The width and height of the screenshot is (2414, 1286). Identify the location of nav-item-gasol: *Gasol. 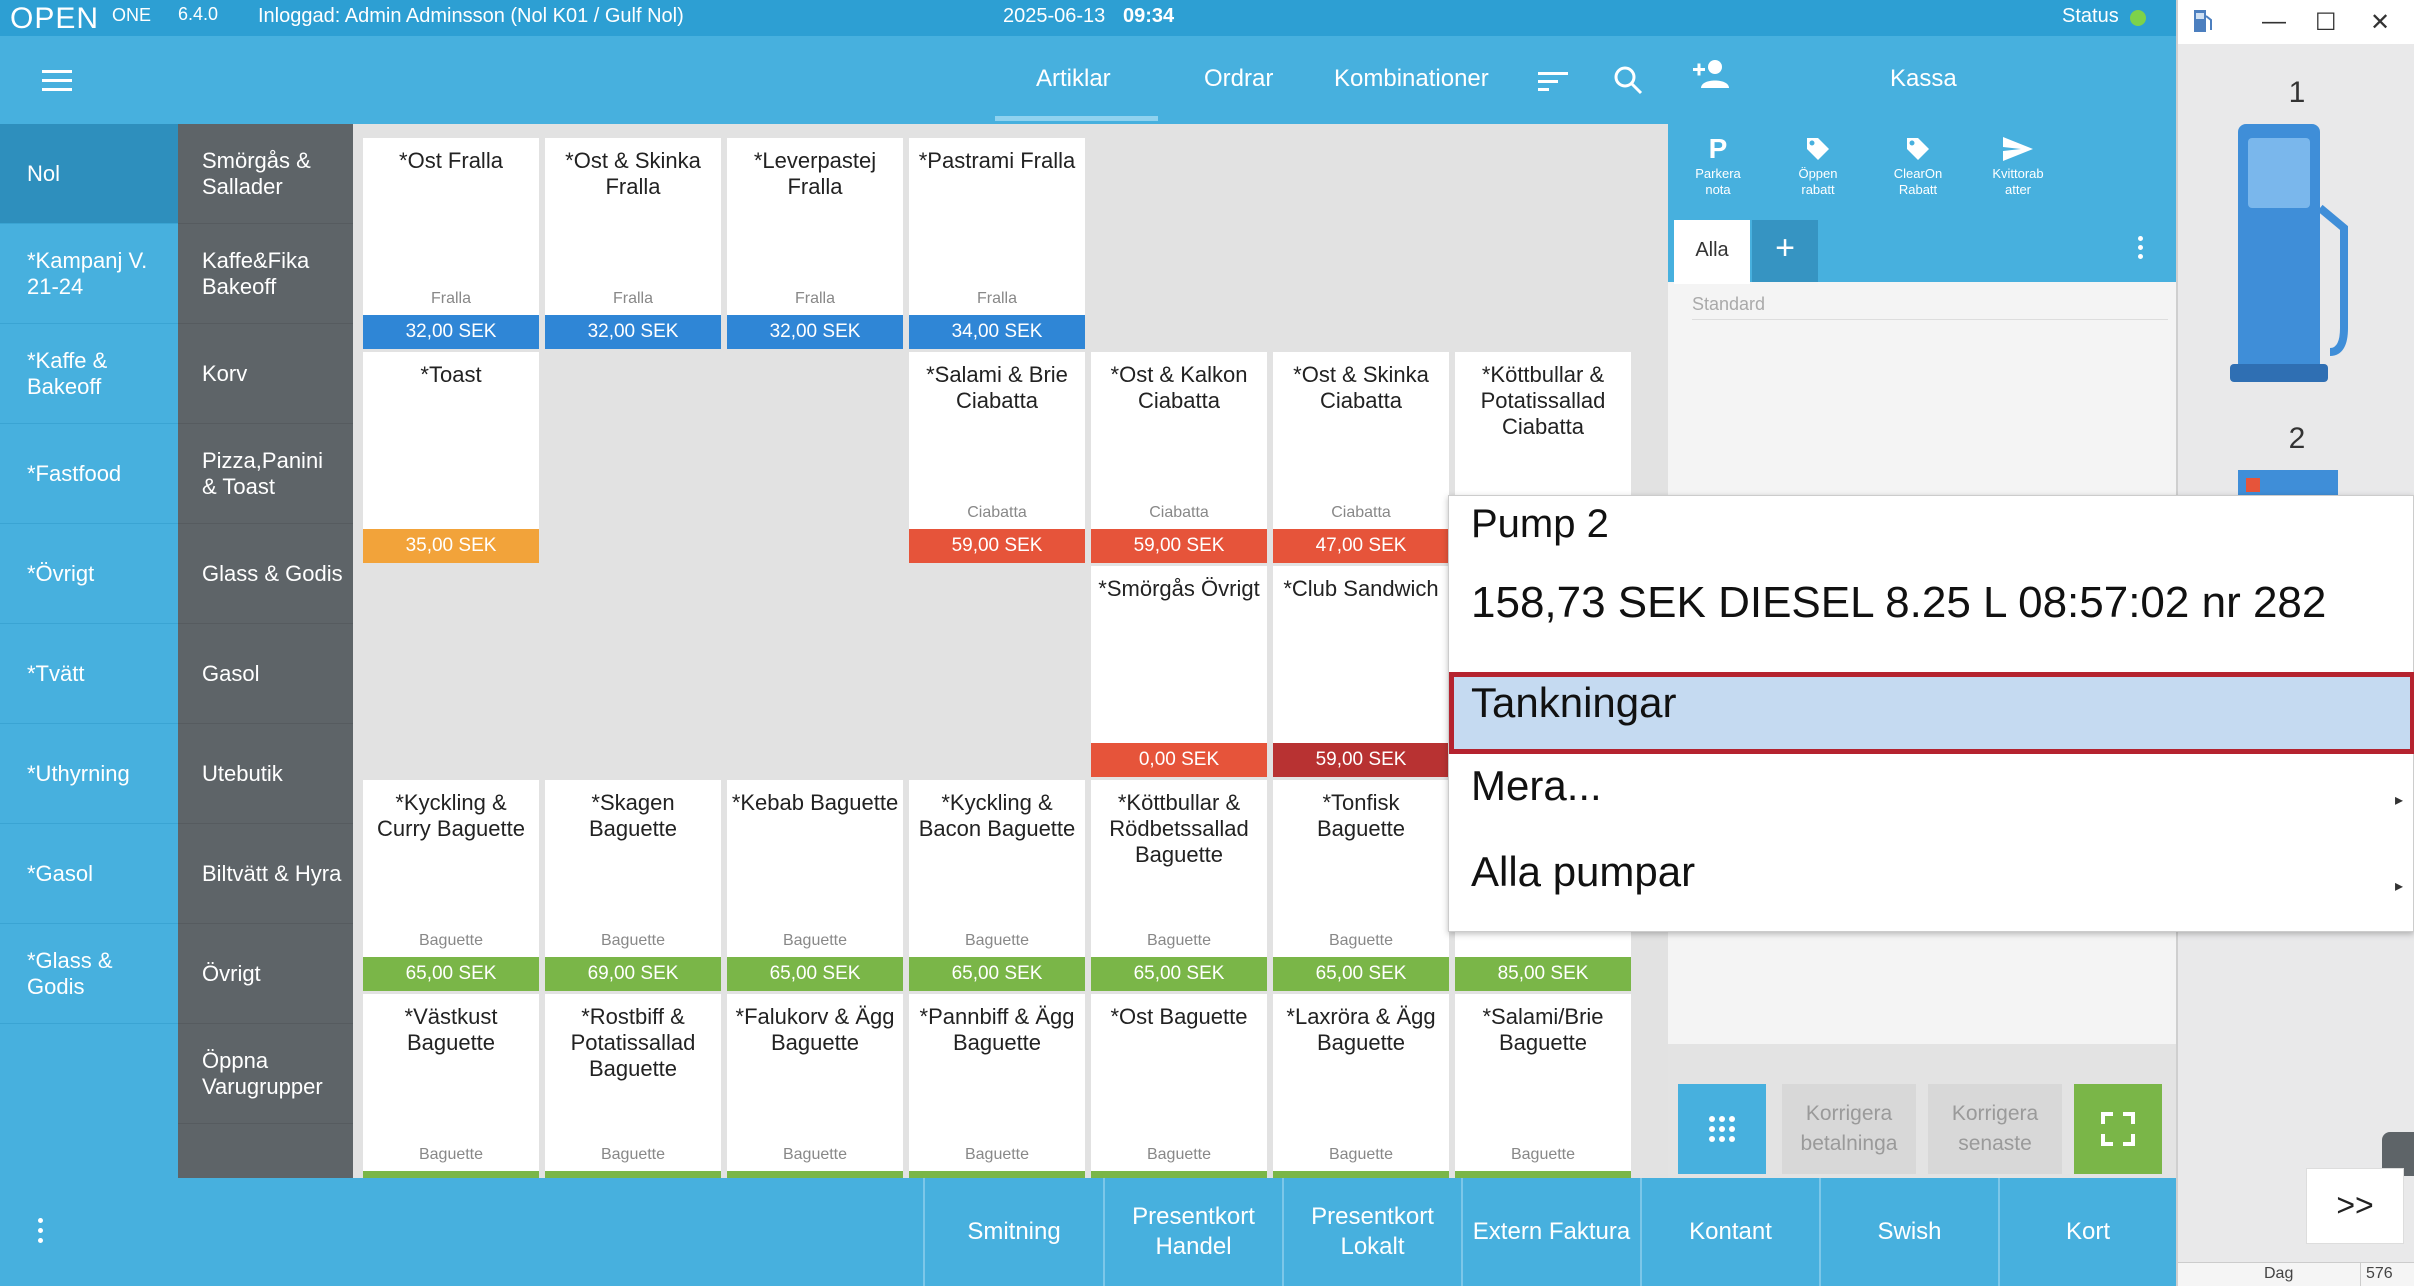
(89, 874).